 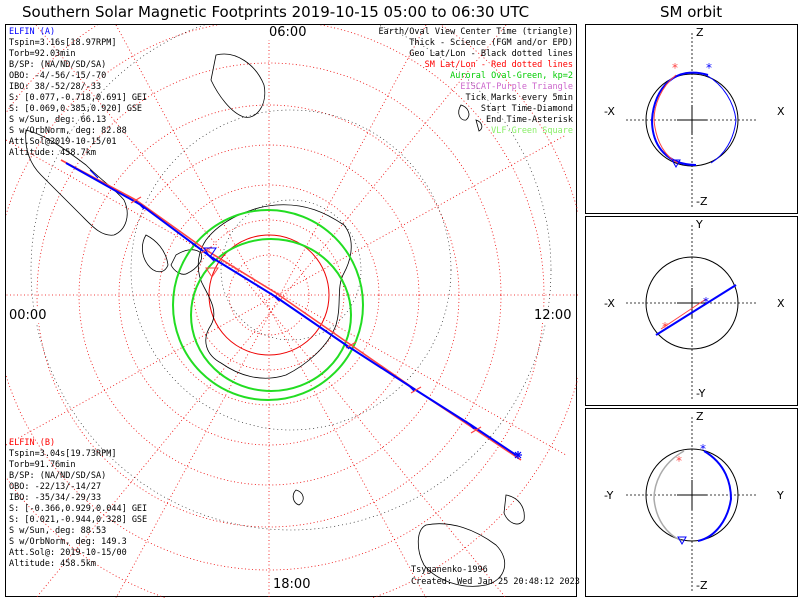 I want to click on sat-a-info-line: Torb=92.03min, so click(x=42, y=54).